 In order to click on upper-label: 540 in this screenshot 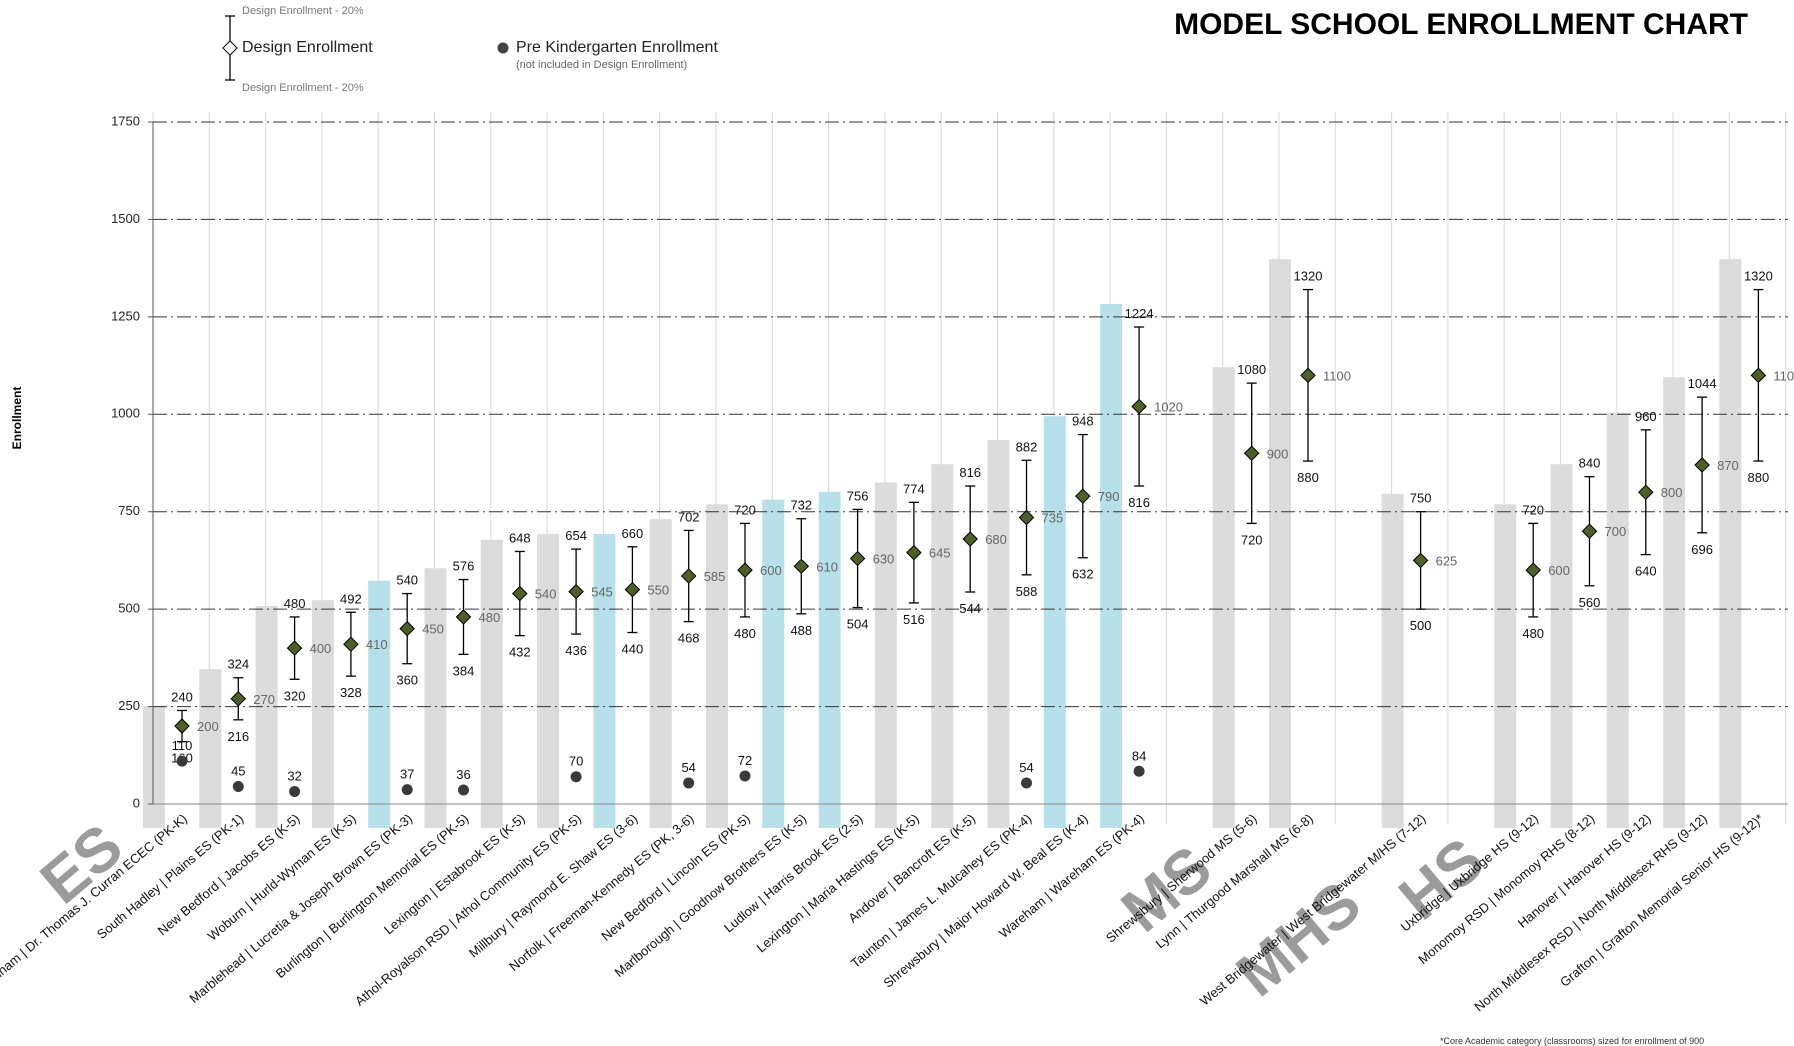, I will do `click(407, 580)`.